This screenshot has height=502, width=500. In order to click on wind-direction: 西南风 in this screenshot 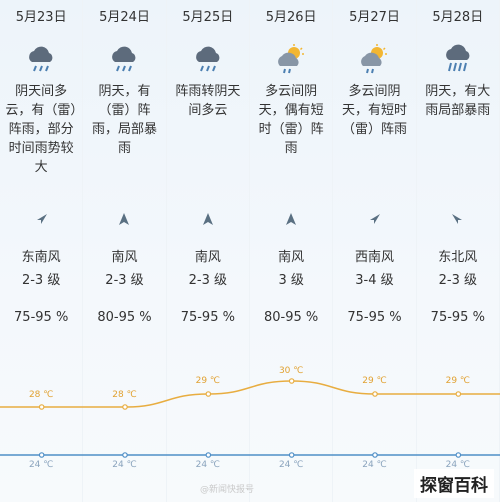, I will do `click(374, 257)`.